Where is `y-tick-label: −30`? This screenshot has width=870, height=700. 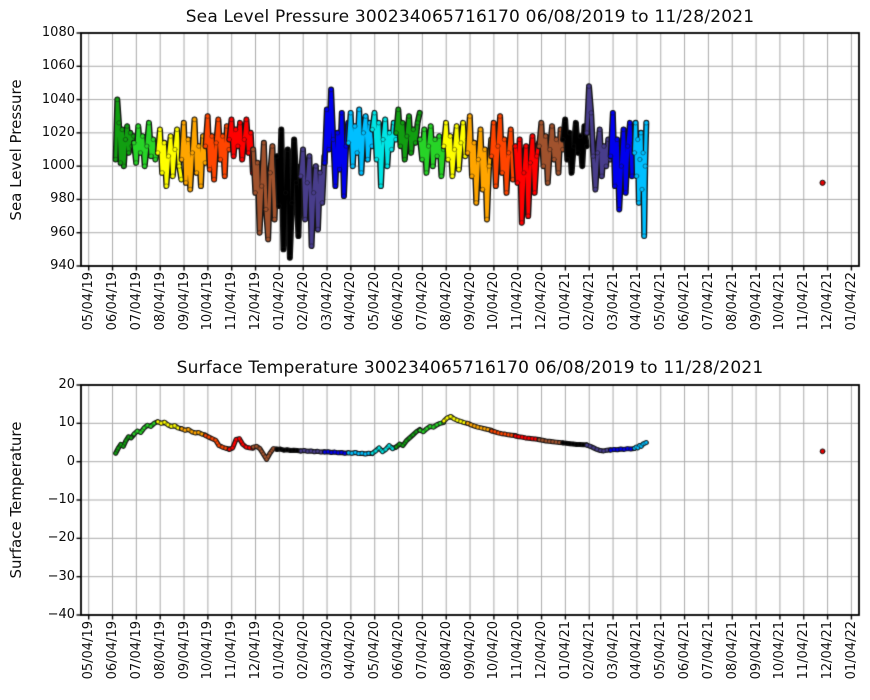 y-tick-label: −30 is located at coordinates (61, 576).